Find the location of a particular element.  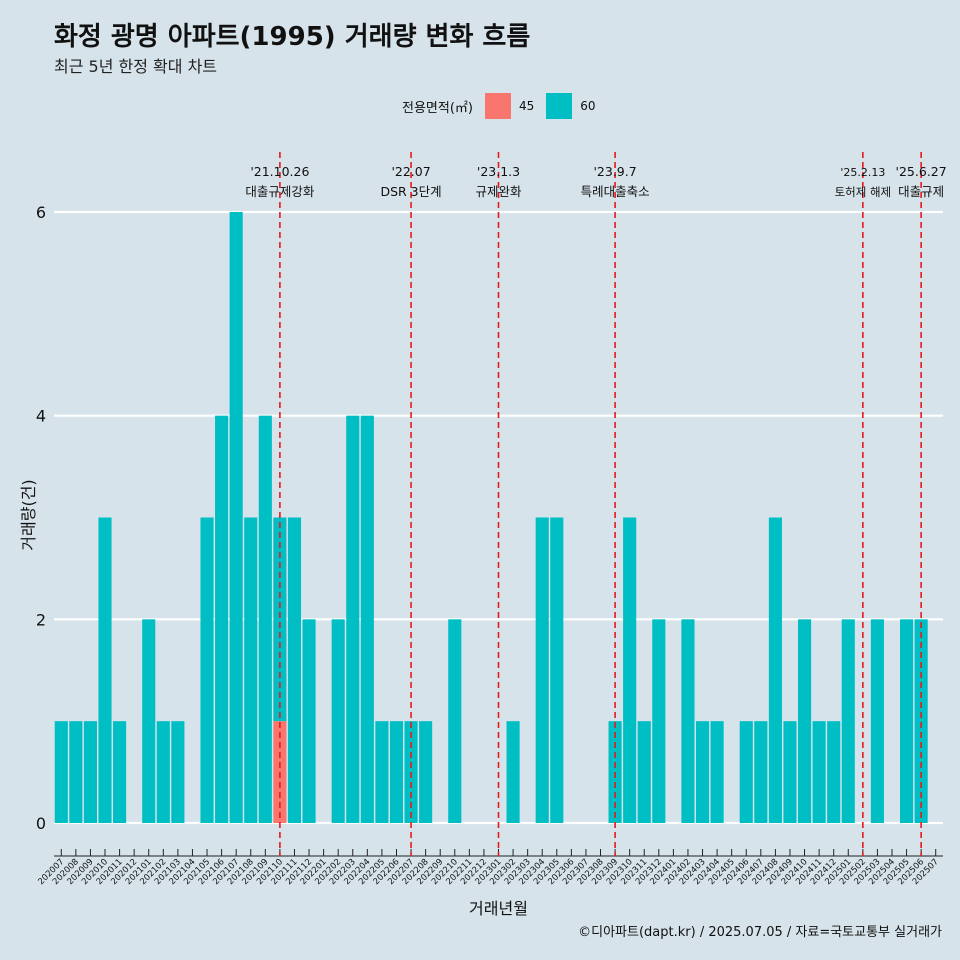

legend-title: 전용면적(㎡) is located at coordinates (437, 108).